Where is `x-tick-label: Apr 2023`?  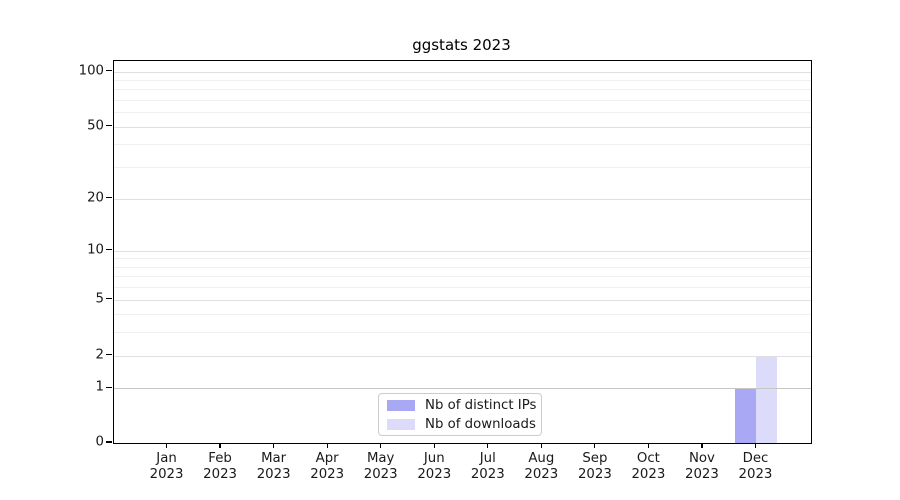 x-tick-label: Apr 2023 is located at coordinates (327, 466).